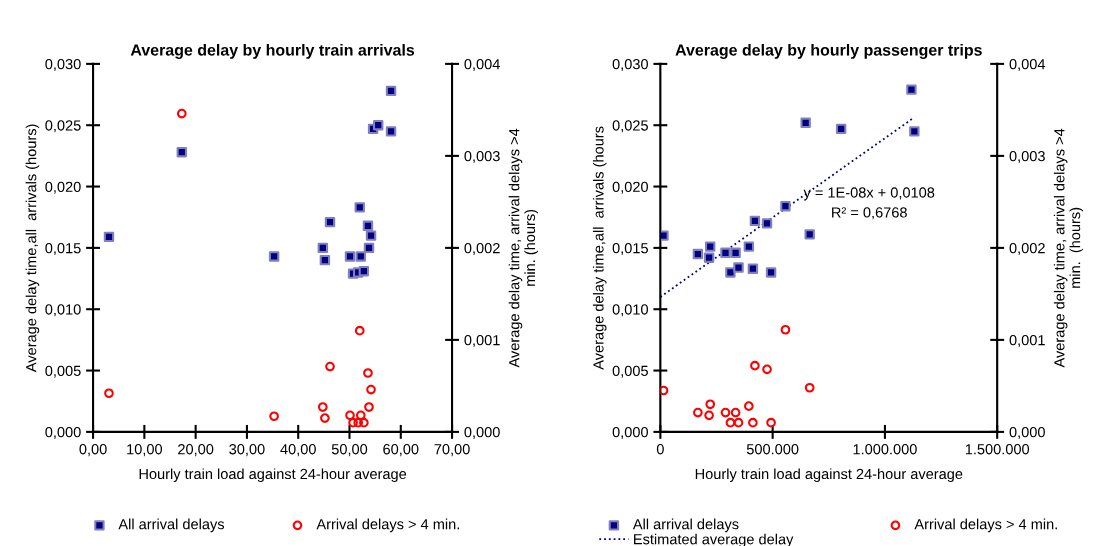 Image resolution: width=1108 pixels, height=546 pixels. What do you see at coordinates (196, 450) in the screenshot?
I see `x-tick-label: 20,00` at bounding box center [196, 450].